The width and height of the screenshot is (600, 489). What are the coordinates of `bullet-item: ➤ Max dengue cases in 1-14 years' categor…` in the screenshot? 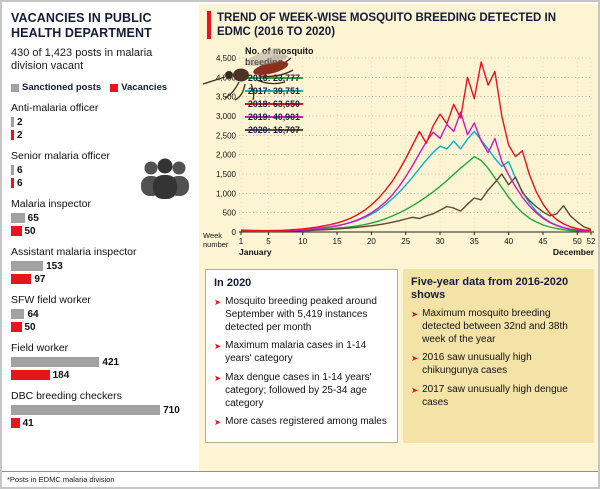 It's located at (301, 391).